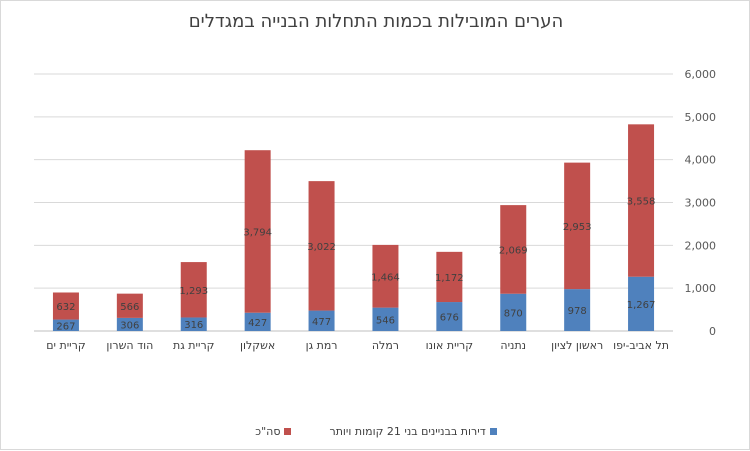  I want to click on category-label: רמת גן, so click(322, 345).